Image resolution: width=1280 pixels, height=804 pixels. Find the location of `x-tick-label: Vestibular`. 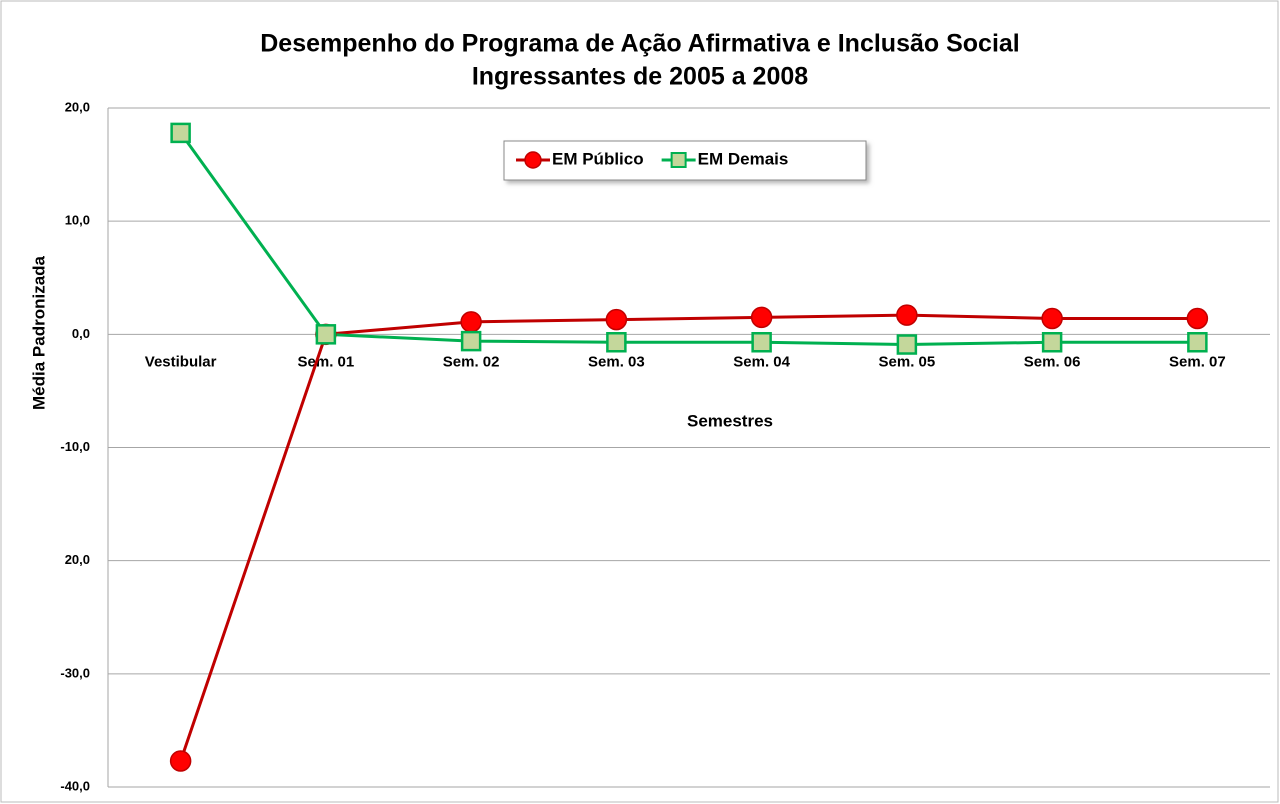

x-tick-label: Vestibular is located at coordinates (181, 361).